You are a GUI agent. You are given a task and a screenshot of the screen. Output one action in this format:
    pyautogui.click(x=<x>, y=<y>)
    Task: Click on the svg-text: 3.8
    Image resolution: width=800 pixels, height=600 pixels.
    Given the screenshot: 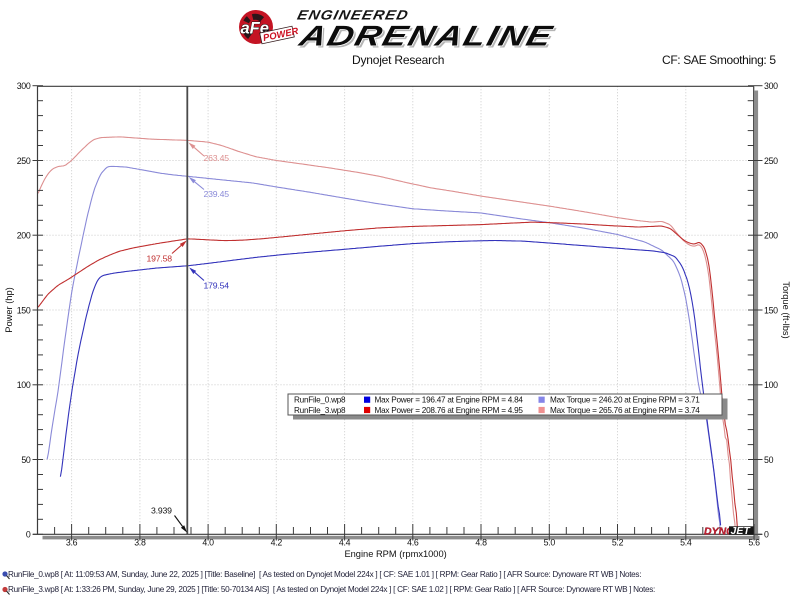 What is the action you would take?
    pyautogui.click(x=140, y=543)
    